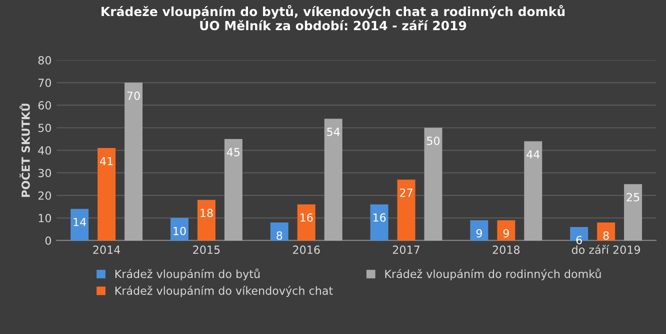 Image resolution: width=666 pixels, height=334 pixels. I want to click on data-label: 10, so click(180, 231).